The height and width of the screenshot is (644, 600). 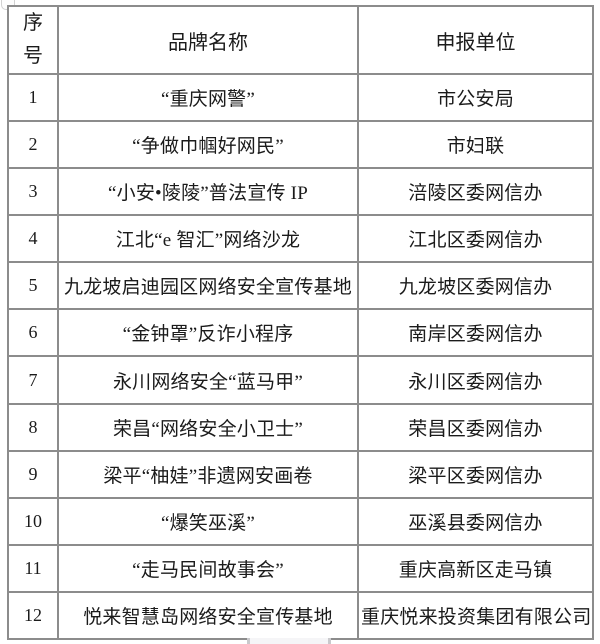 I want to click on table-row: 1 “重庆网警” 市公安局, so click(x=300, y=97).